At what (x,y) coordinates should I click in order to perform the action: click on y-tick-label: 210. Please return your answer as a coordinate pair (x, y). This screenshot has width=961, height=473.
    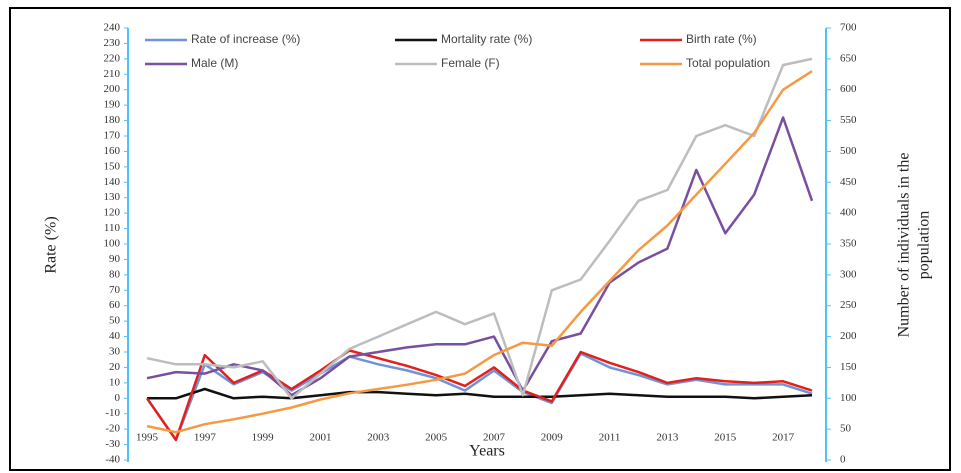
    Looking at the image, I should click on (112, 74).